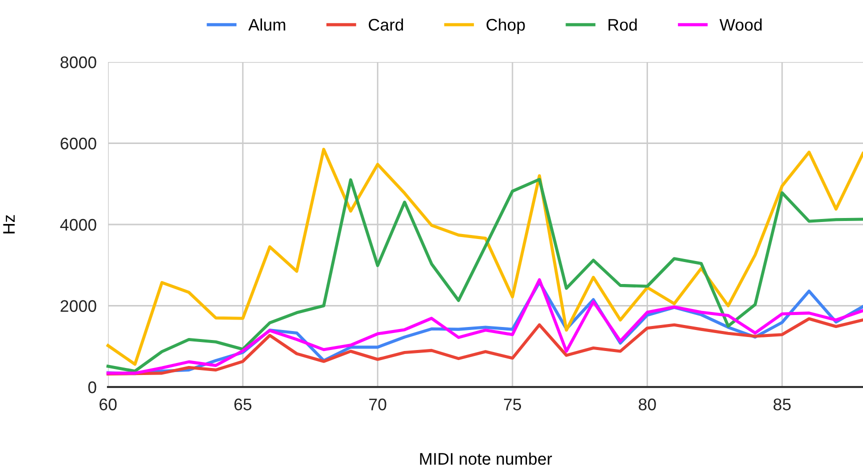 This screenshot has height=465, width=863. I want to click on y-tick-label: 2000, so click(78, 306).